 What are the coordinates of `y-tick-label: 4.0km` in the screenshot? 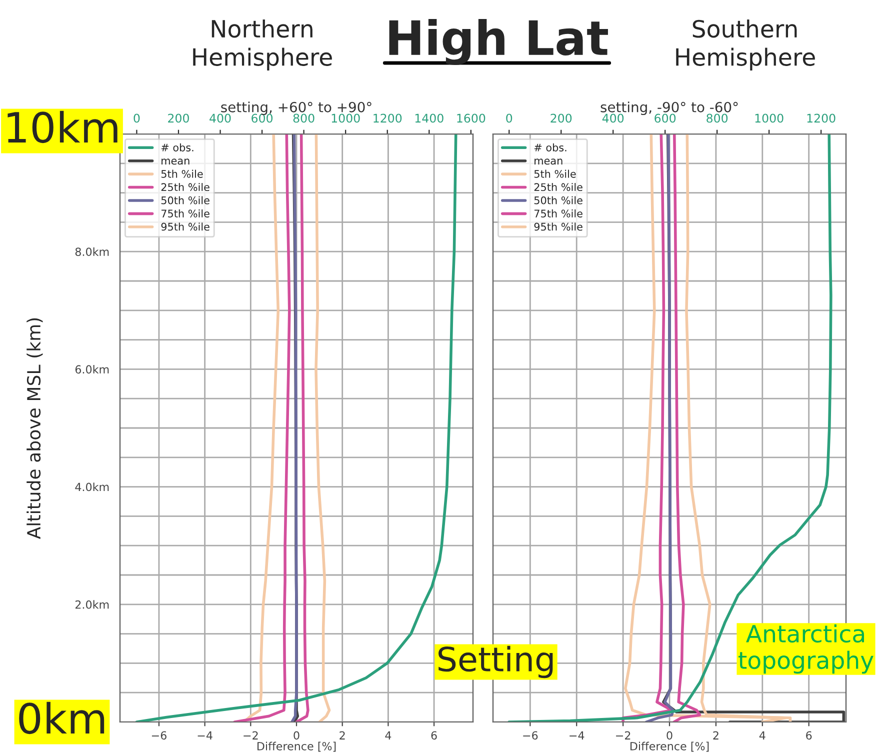 It's located at (92, 487).